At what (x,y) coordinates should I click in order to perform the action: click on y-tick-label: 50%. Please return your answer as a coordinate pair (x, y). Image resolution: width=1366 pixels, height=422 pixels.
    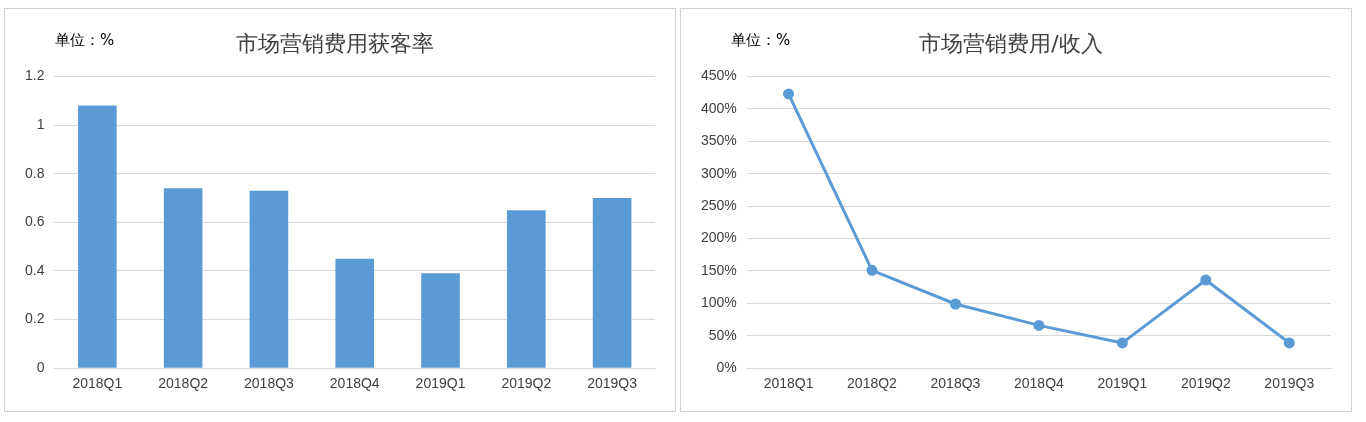
    Looking at the image, I should click on (722, 334).